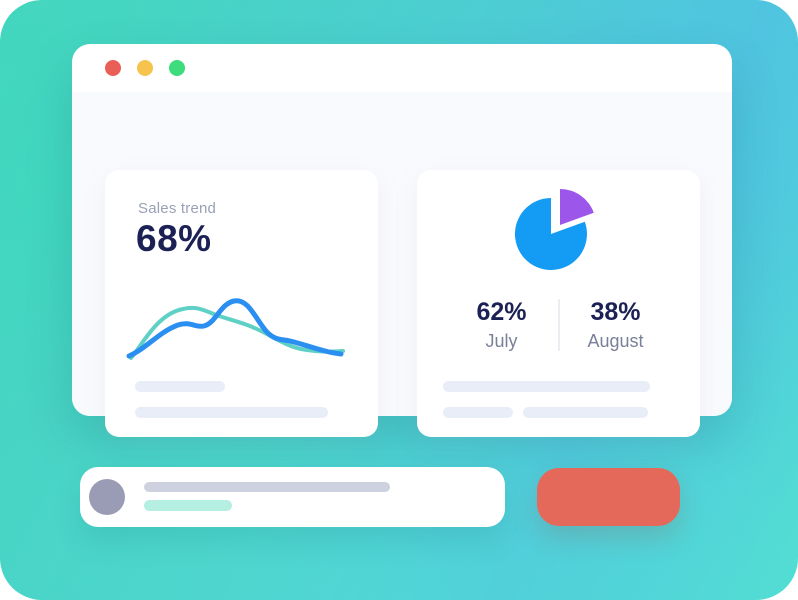  I want to click on cta-button, so click(608, 497).